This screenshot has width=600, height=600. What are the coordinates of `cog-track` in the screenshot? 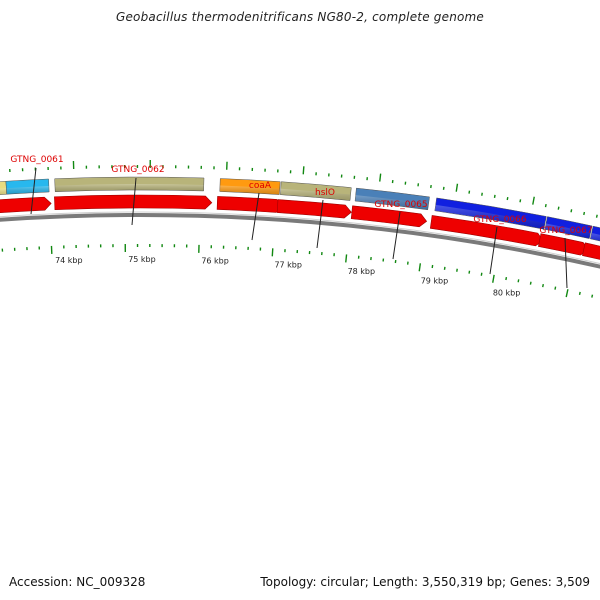 It's located at (300, 211).